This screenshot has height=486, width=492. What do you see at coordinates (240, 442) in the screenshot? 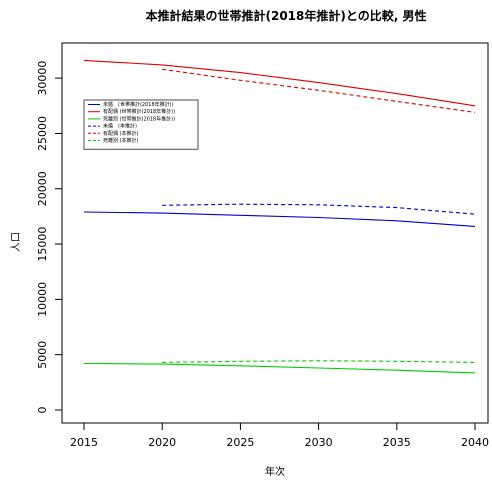
I see `x-tick-label: 2025` at bounding box center [240, 442].